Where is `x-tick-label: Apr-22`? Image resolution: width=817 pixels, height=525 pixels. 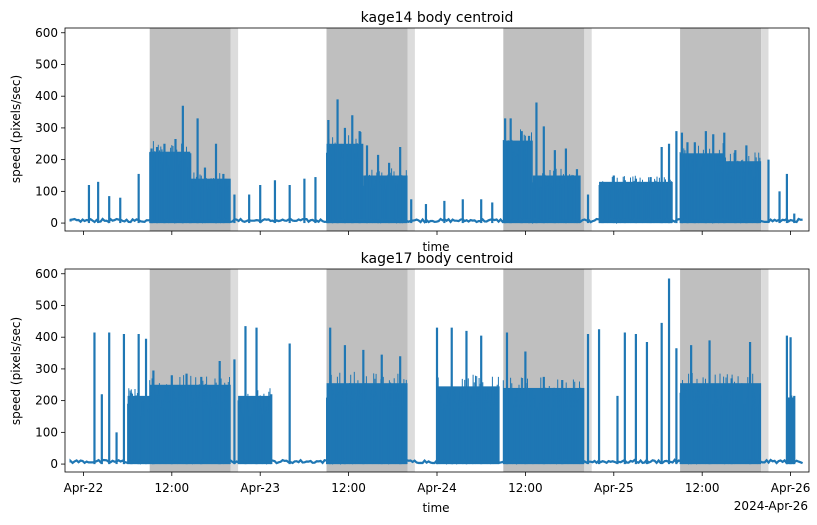 x-tick-label: Apr-22 is located at coordinates (84, 488).